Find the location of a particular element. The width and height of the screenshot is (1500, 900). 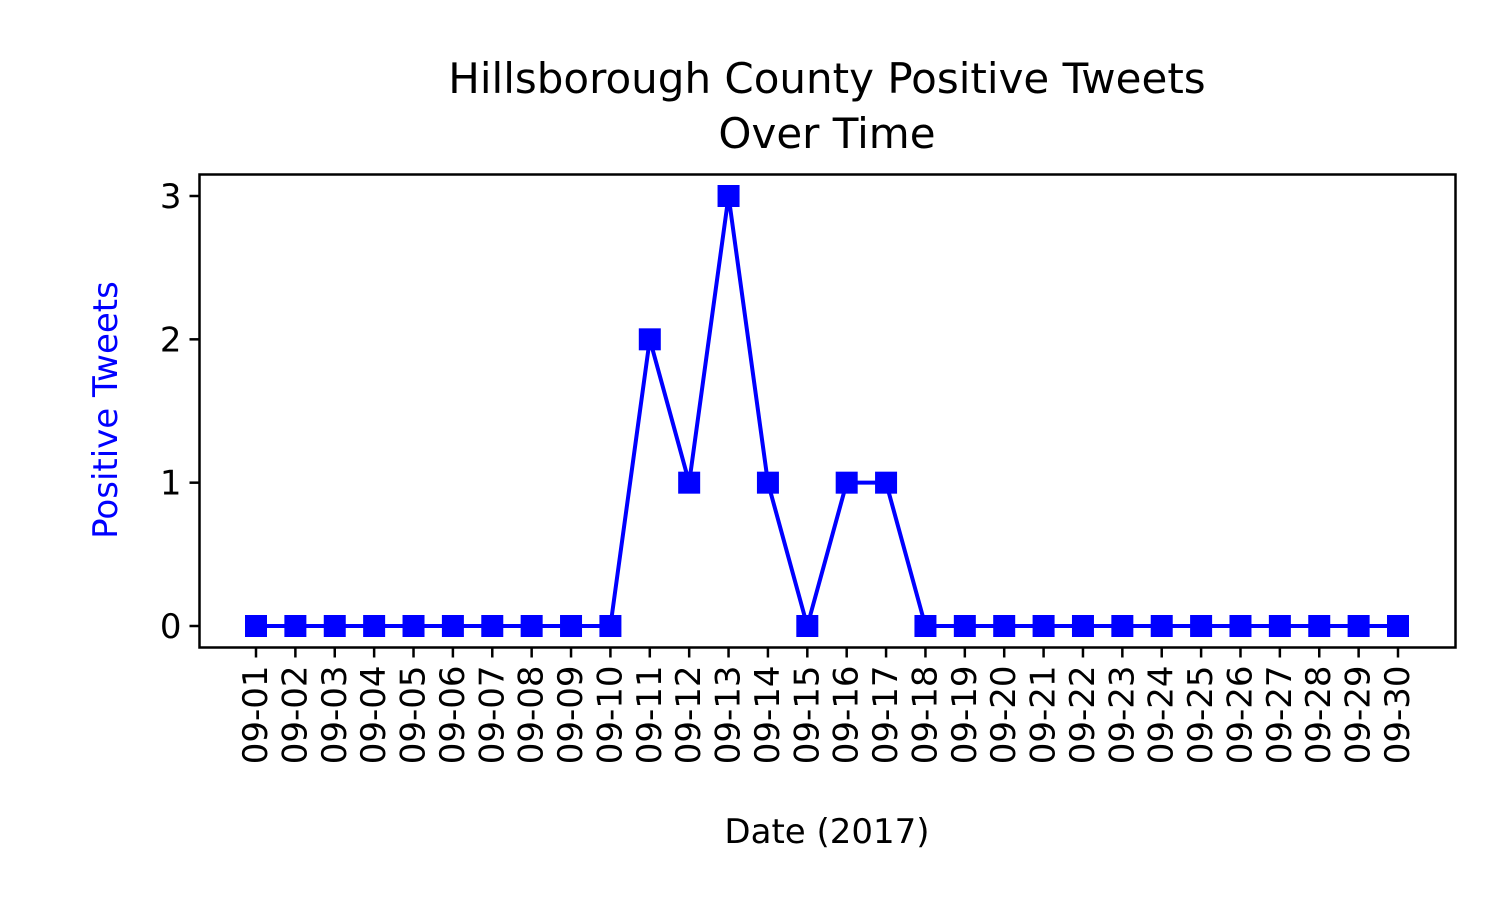

x-tick-label: 09-12 is located at coordinates (689, 715).